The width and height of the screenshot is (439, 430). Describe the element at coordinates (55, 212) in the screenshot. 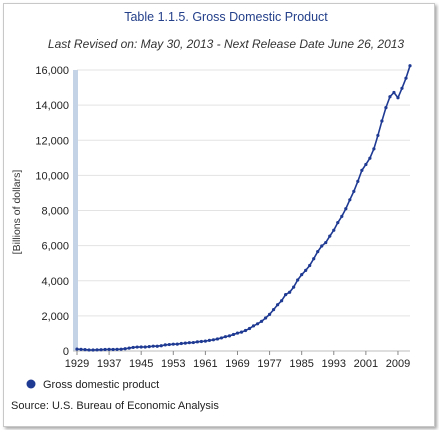

I see `y-tick-label: 8,000` at that location.